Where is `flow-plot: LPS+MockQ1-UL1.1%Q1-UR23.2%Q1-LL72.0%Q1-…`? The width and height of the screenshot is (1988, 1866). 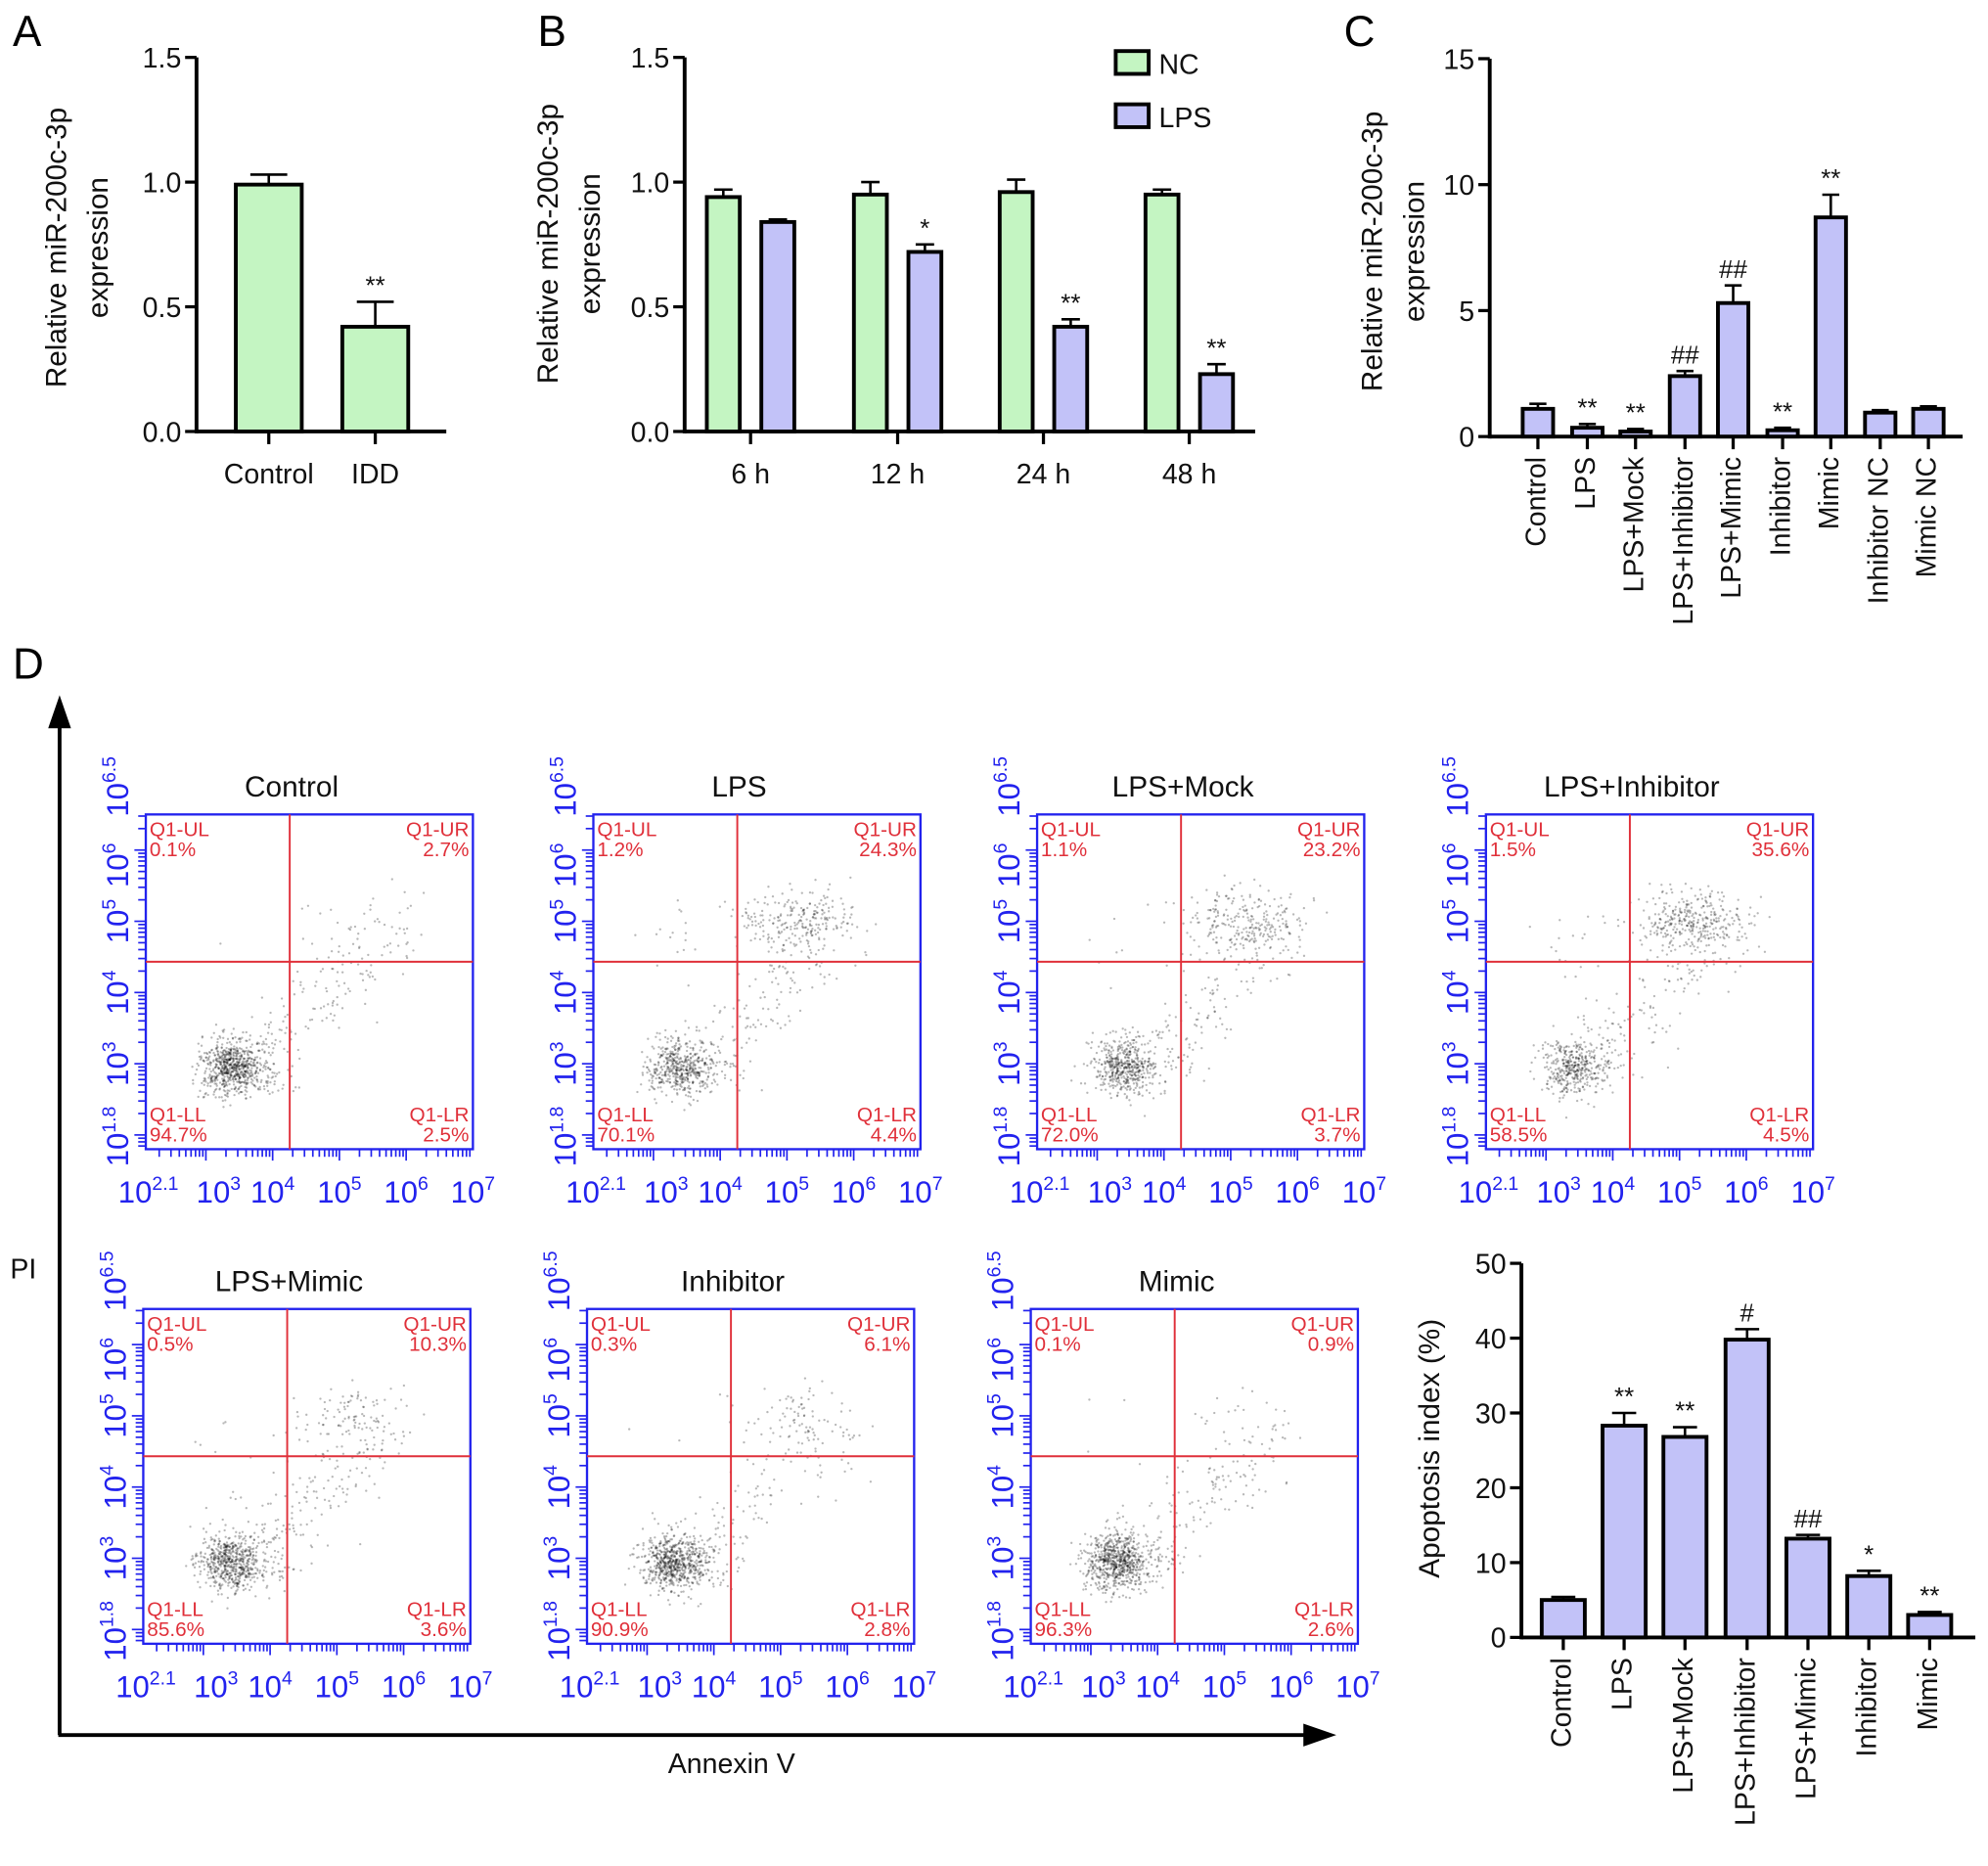 flow-plot: LPS+MockQ1-UL1.1%Q1-UR23.2%Q1-LL72.0%Q1-… is located at coordinates (1188, 982).